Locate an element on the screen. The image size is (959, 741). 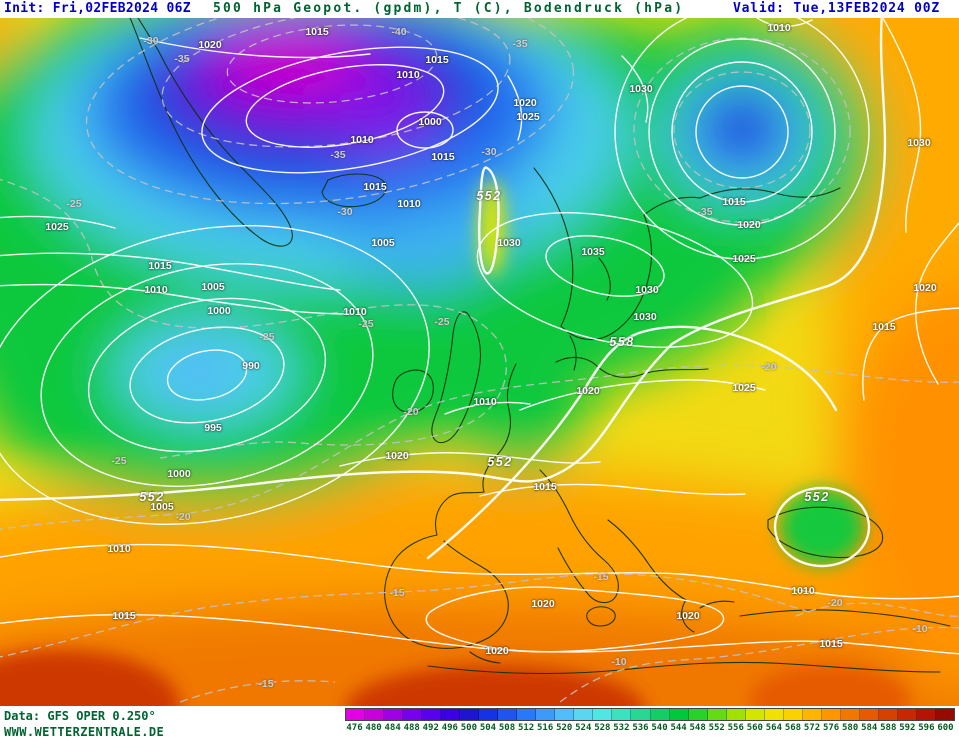
colorbar-value: 500 is located at coordinates (469, 728).